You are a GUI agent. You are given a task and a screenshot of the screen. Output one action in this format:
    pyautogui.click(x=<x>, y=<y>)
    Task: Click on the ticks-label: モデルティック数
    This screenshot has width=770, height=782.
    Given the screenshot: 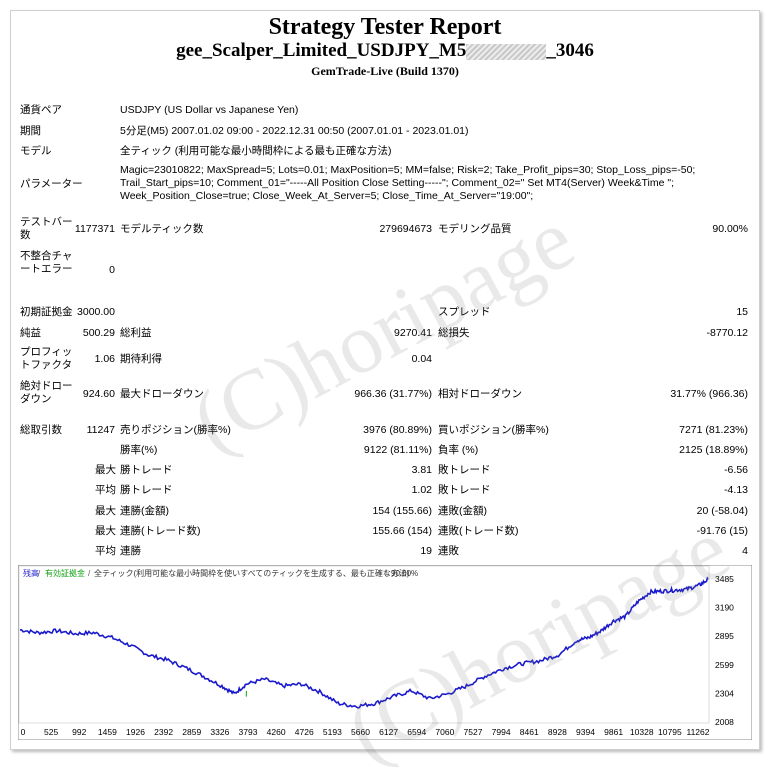 What is the action you would take?
    pyautogui.click(x=162, y=229)
    